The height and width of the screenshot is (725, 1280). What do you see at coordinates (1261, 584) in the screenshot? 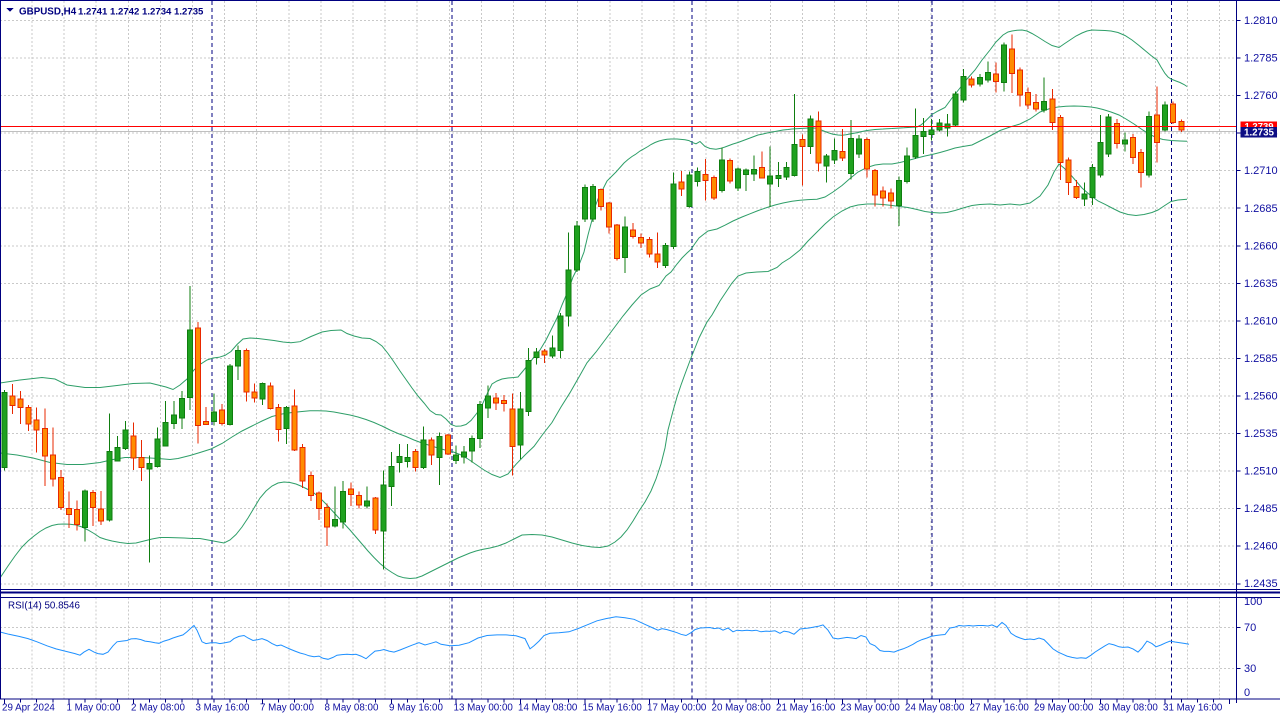
I see `svg-text: 1.2435` at bounding box center [1261, 584].